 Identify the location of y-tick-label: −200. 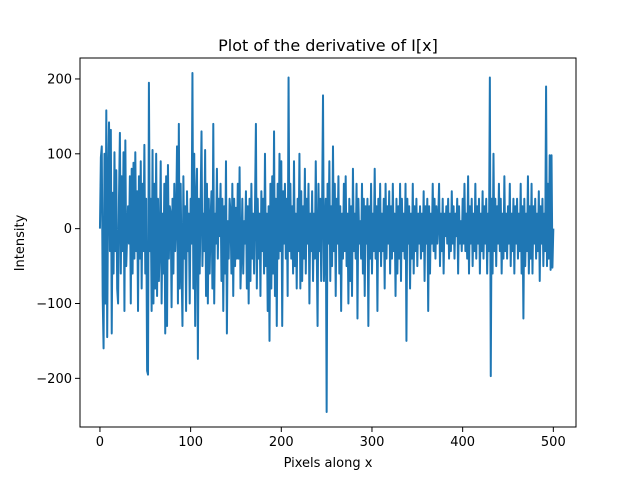
(54, 379).